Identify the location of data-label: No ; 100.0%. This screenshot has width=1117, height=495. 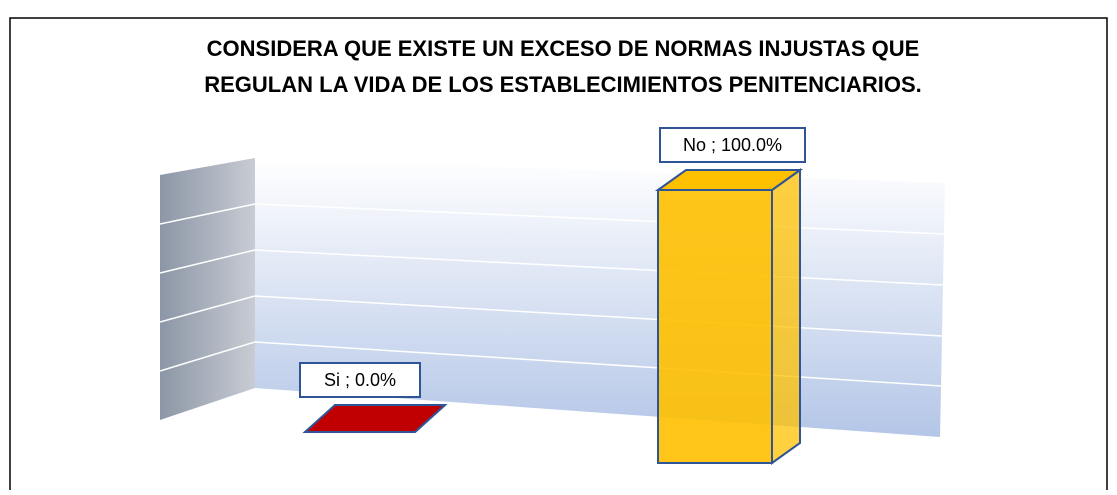
(732, 145).